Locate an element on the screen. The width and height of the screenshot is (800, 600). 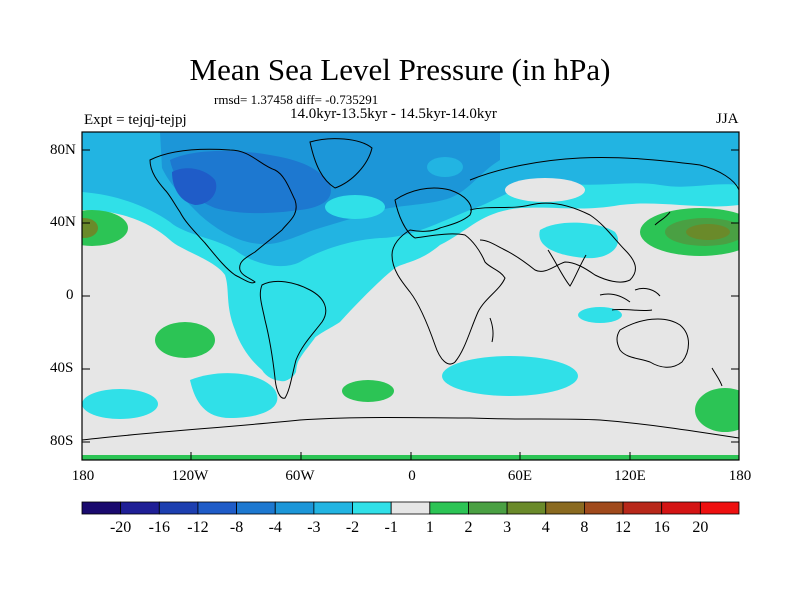
lon-label-0: 0 is located at coordinates (412, 476).